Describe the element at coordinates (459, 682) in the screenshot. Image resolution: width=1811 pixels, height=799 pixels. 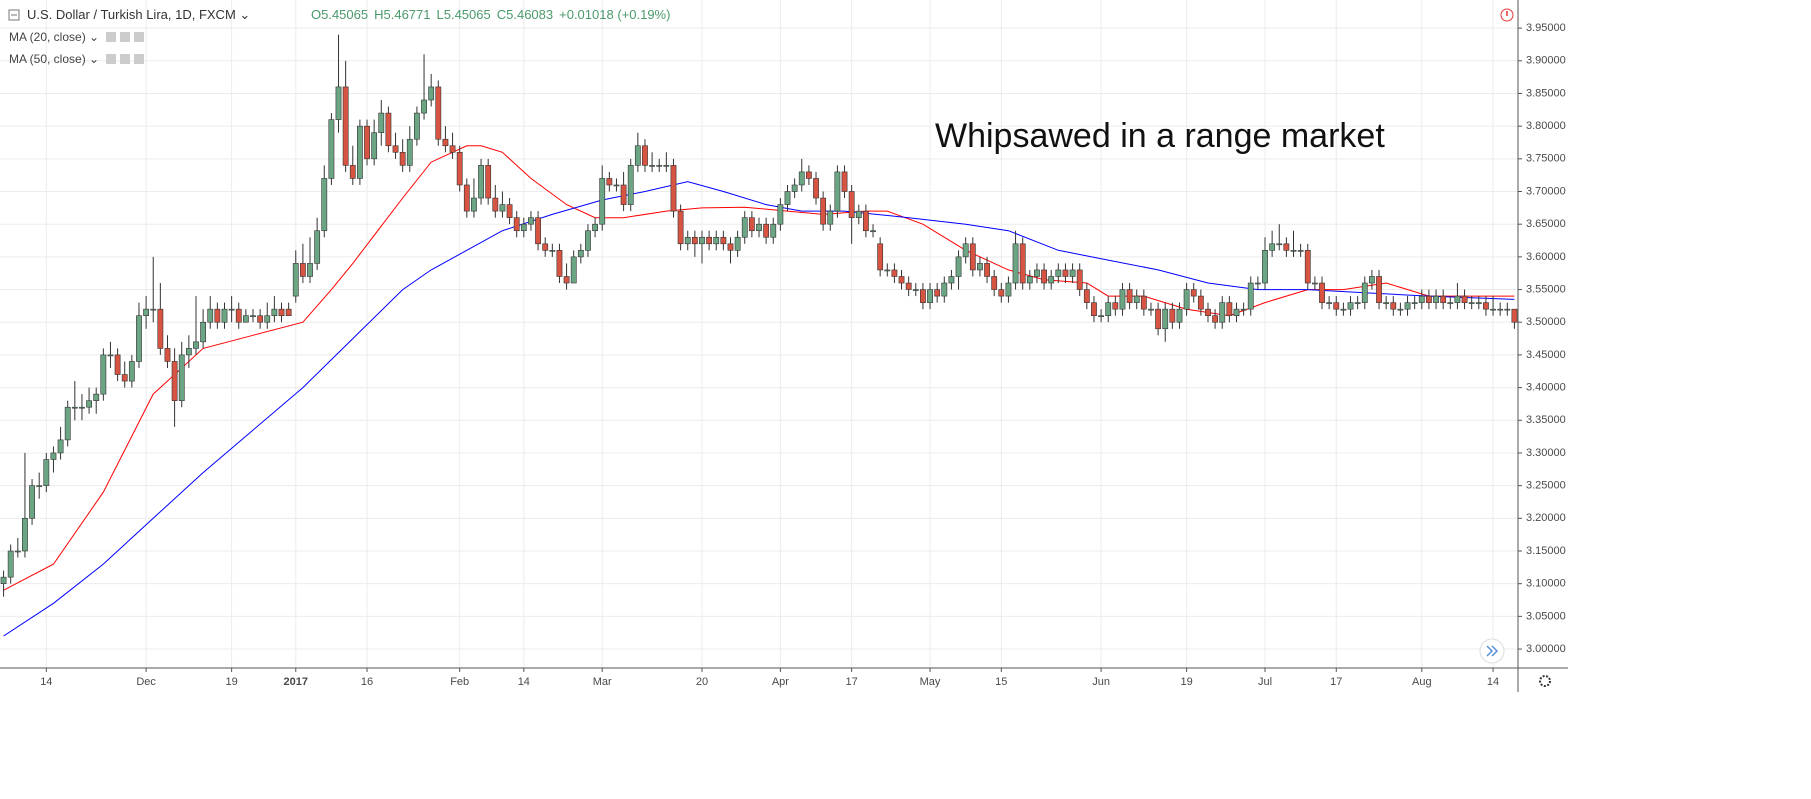
I see `x-tick-label: Feb` at that location.